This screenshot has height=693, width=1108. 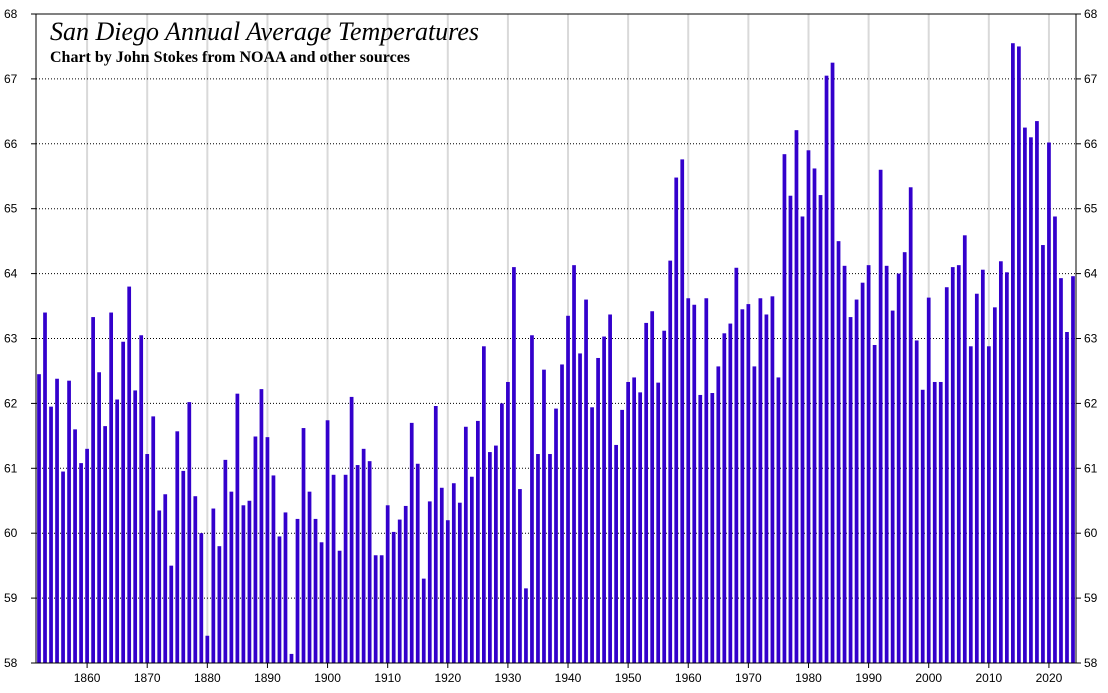 What do you see at coordinates (952, 465) in the screenshot?
I see `bar-2004` at bounding box center [952, 465].